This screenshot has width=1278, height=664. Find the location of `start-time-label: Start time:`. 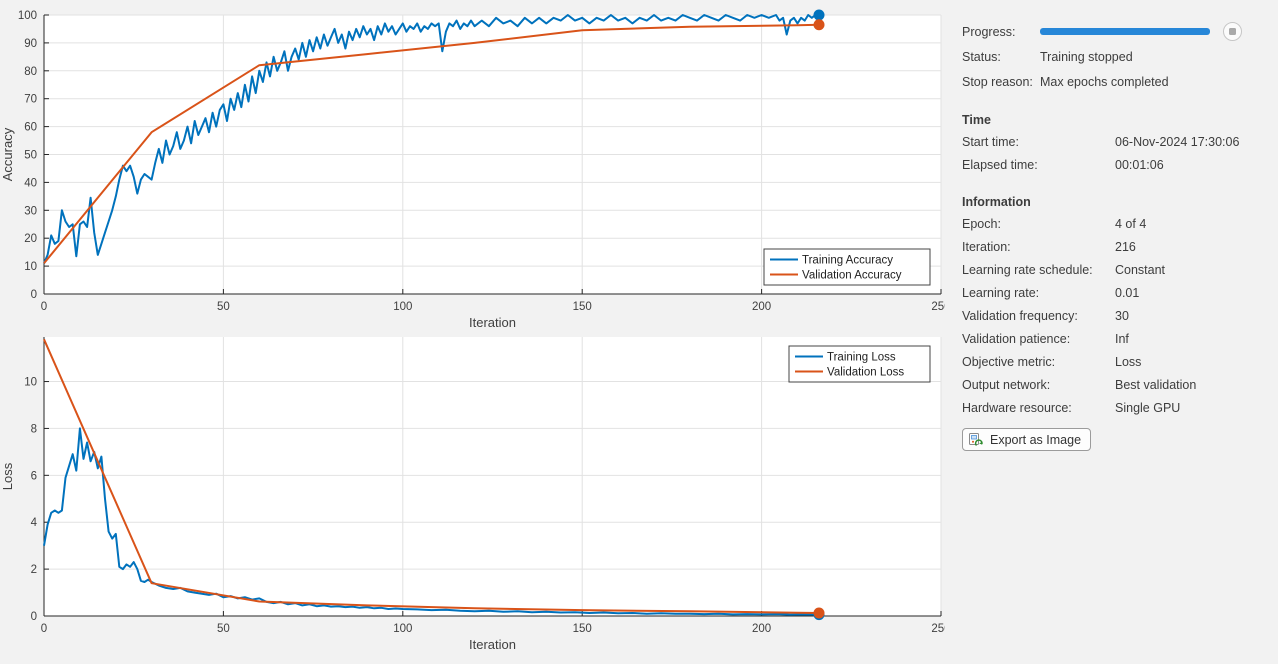

start-time-label: Start time: is located at coordinates (990, 141).